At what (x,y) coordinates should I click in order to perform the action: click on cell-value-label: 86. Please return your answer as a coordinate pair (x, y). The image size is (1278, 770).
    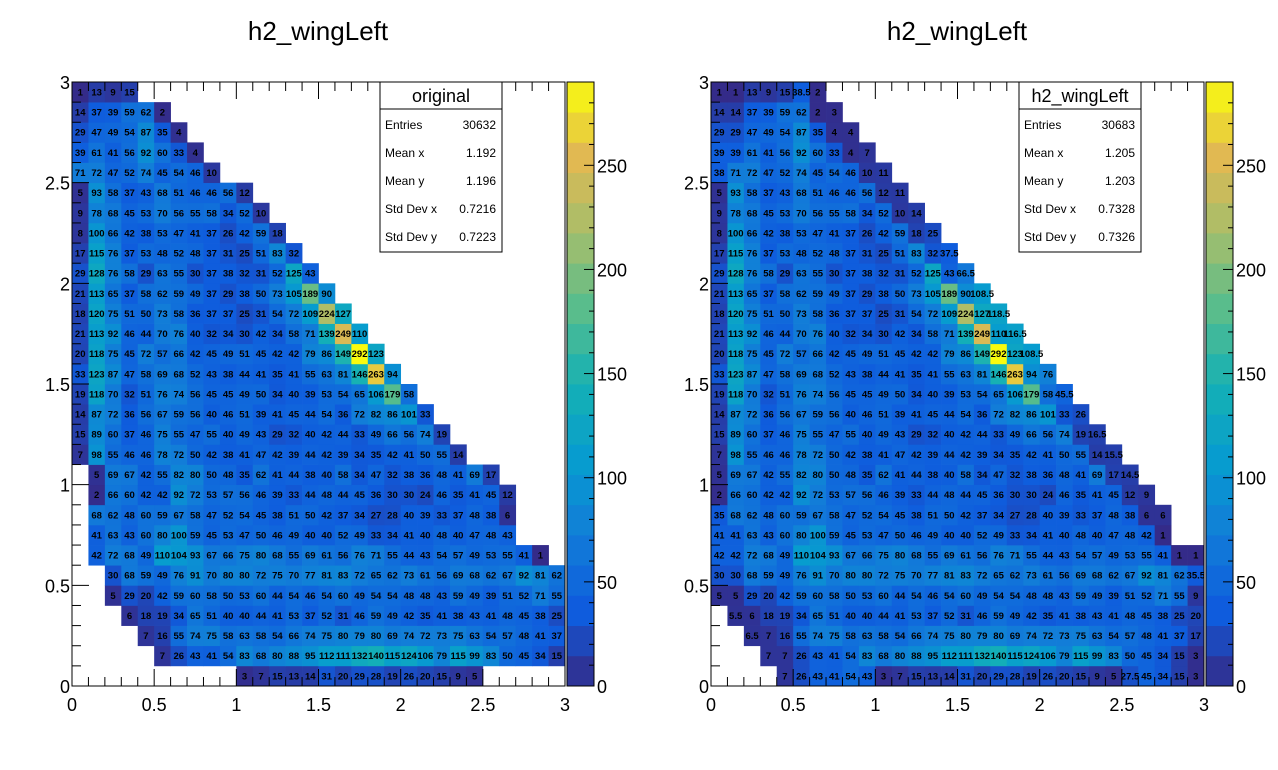
    Looking at the image, I should click on (1031, 415).